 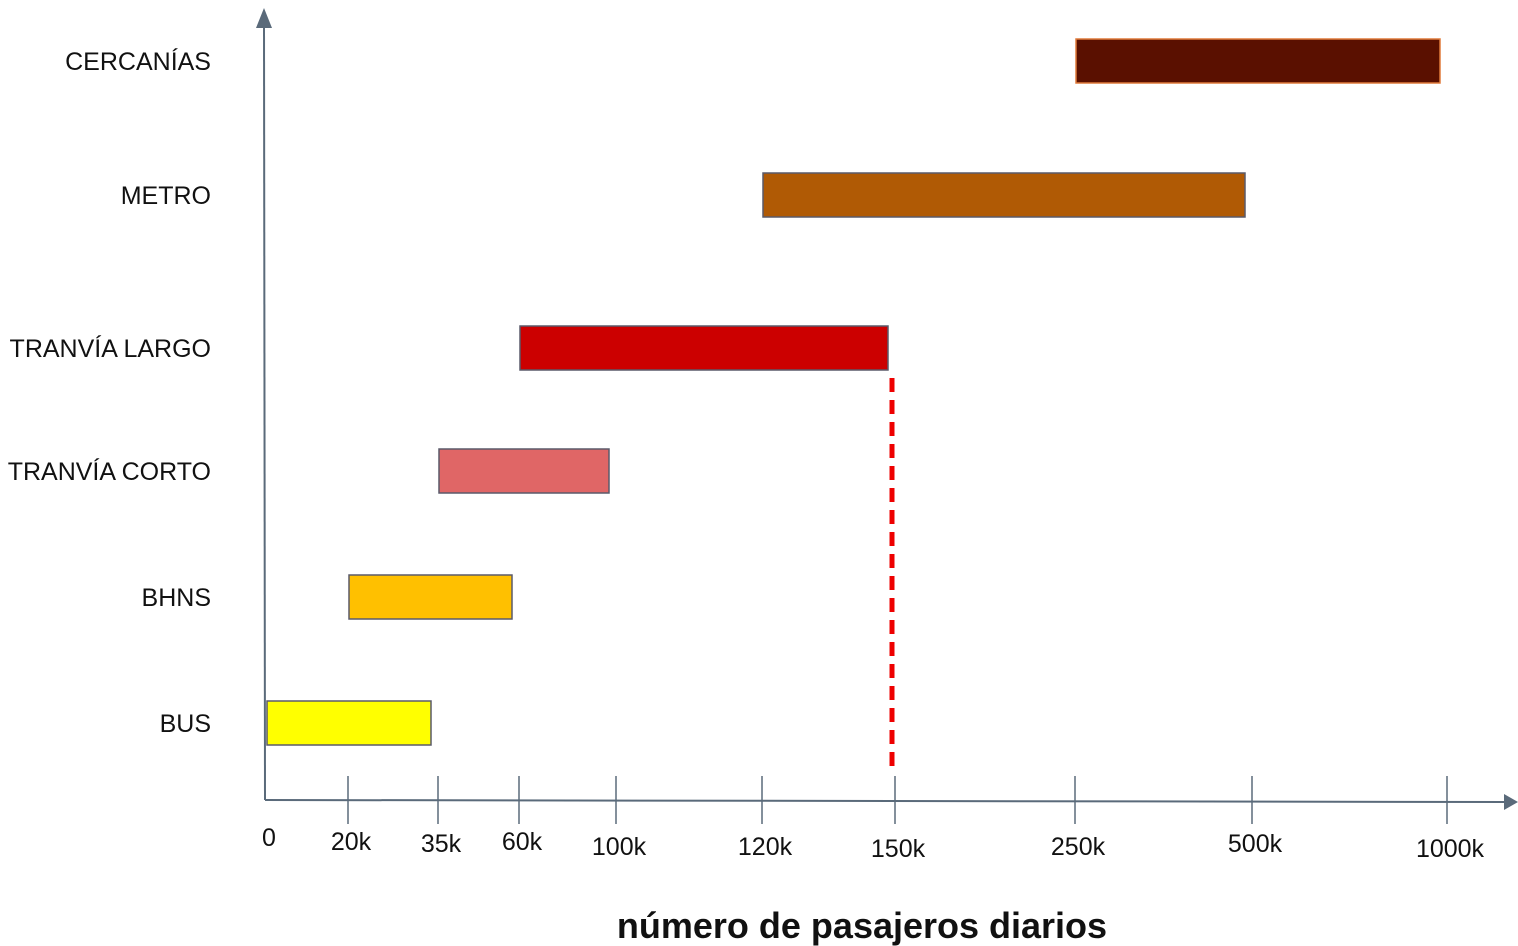 What do you see at coordinates (441, 844) in the screenshot?
I see `x-tick-label: 35k` at bounding box center [441, 844].